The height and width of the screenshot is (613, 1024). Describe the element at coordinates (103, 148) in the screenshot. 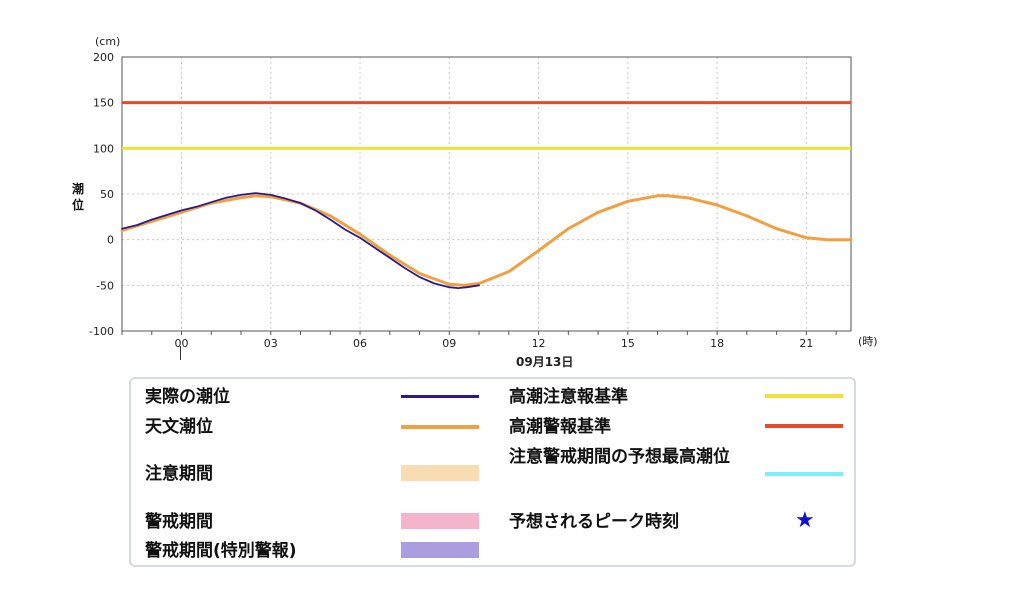

I see `y-tick-label: 100` at that location.